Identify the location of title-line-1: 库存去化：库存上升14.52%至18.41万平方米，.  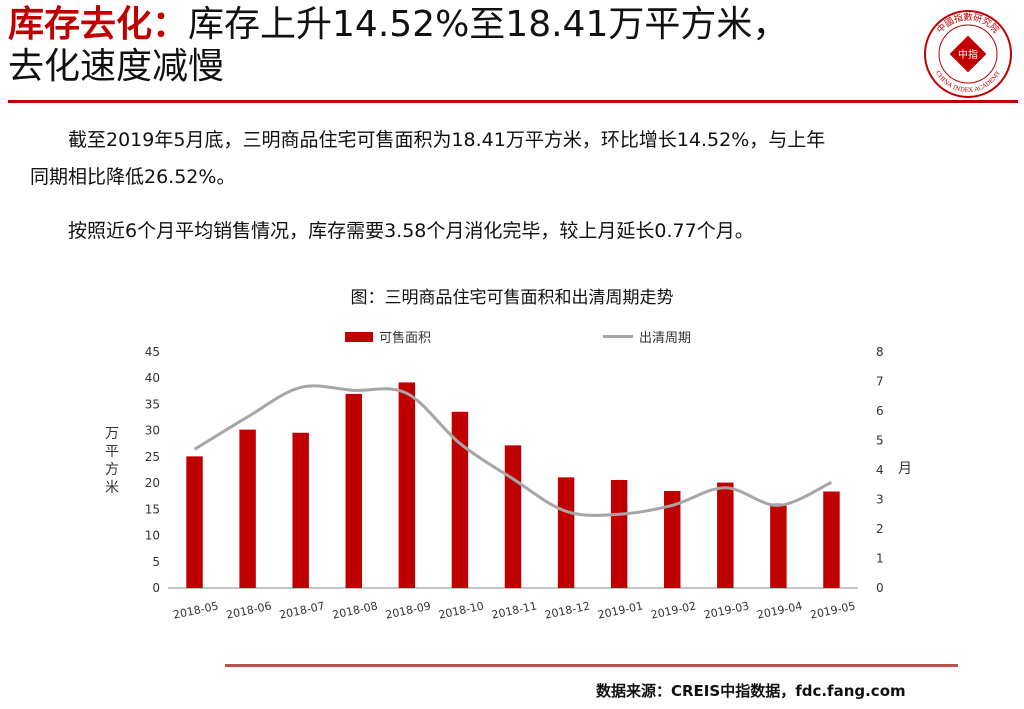
(458, 25).